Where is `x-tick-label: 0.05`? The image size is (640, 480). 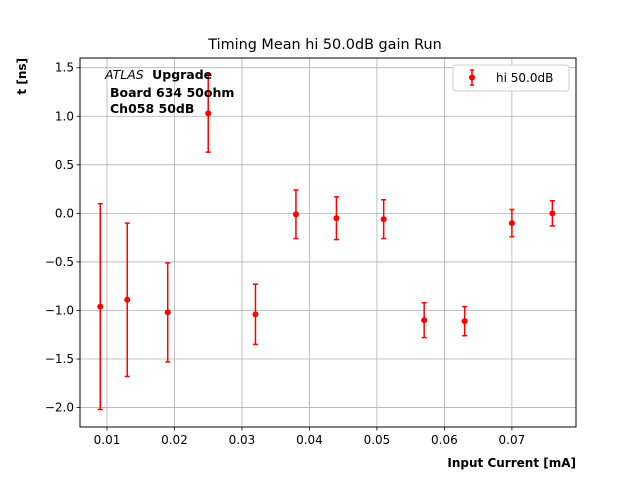
x-tick-label: 0.05 is located at coordinates (377, 440).